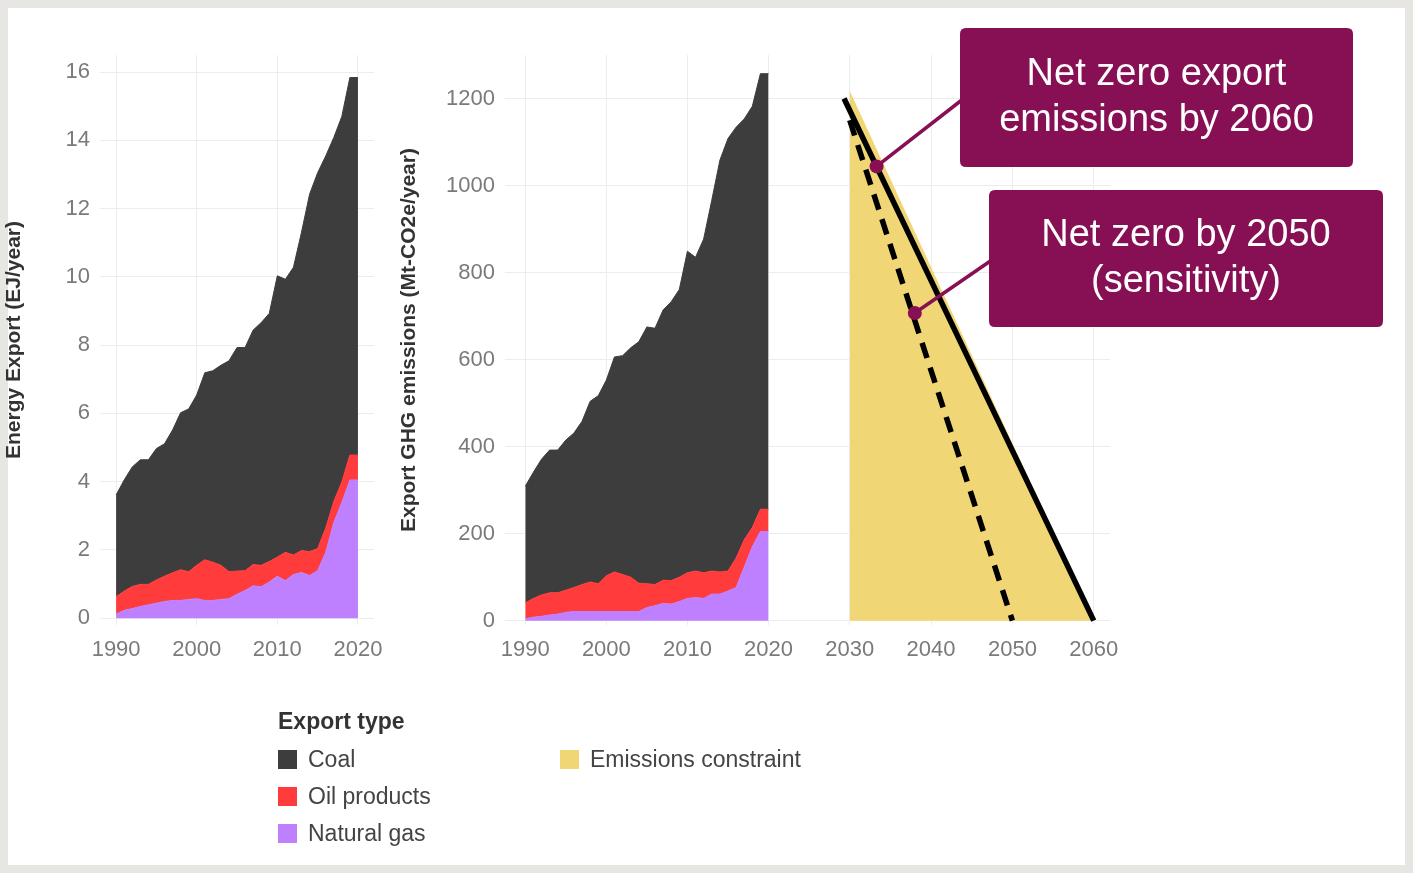  What do you see at coordinates (83, 344) in the screenshot?
I see `y-tick-label: 8` at bounding box center [83, 344].